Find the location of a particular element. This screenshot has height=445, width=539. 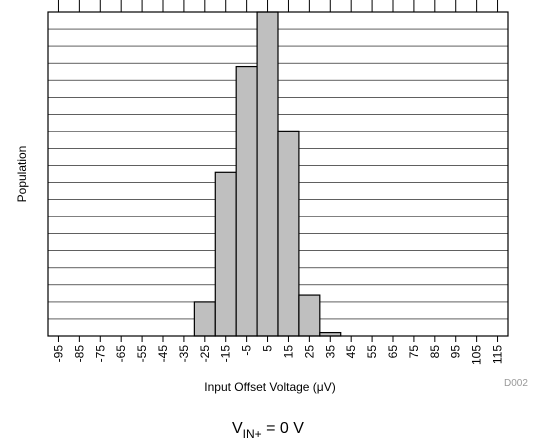

x-tick-label: -45 is located at coordinates (163, 354).